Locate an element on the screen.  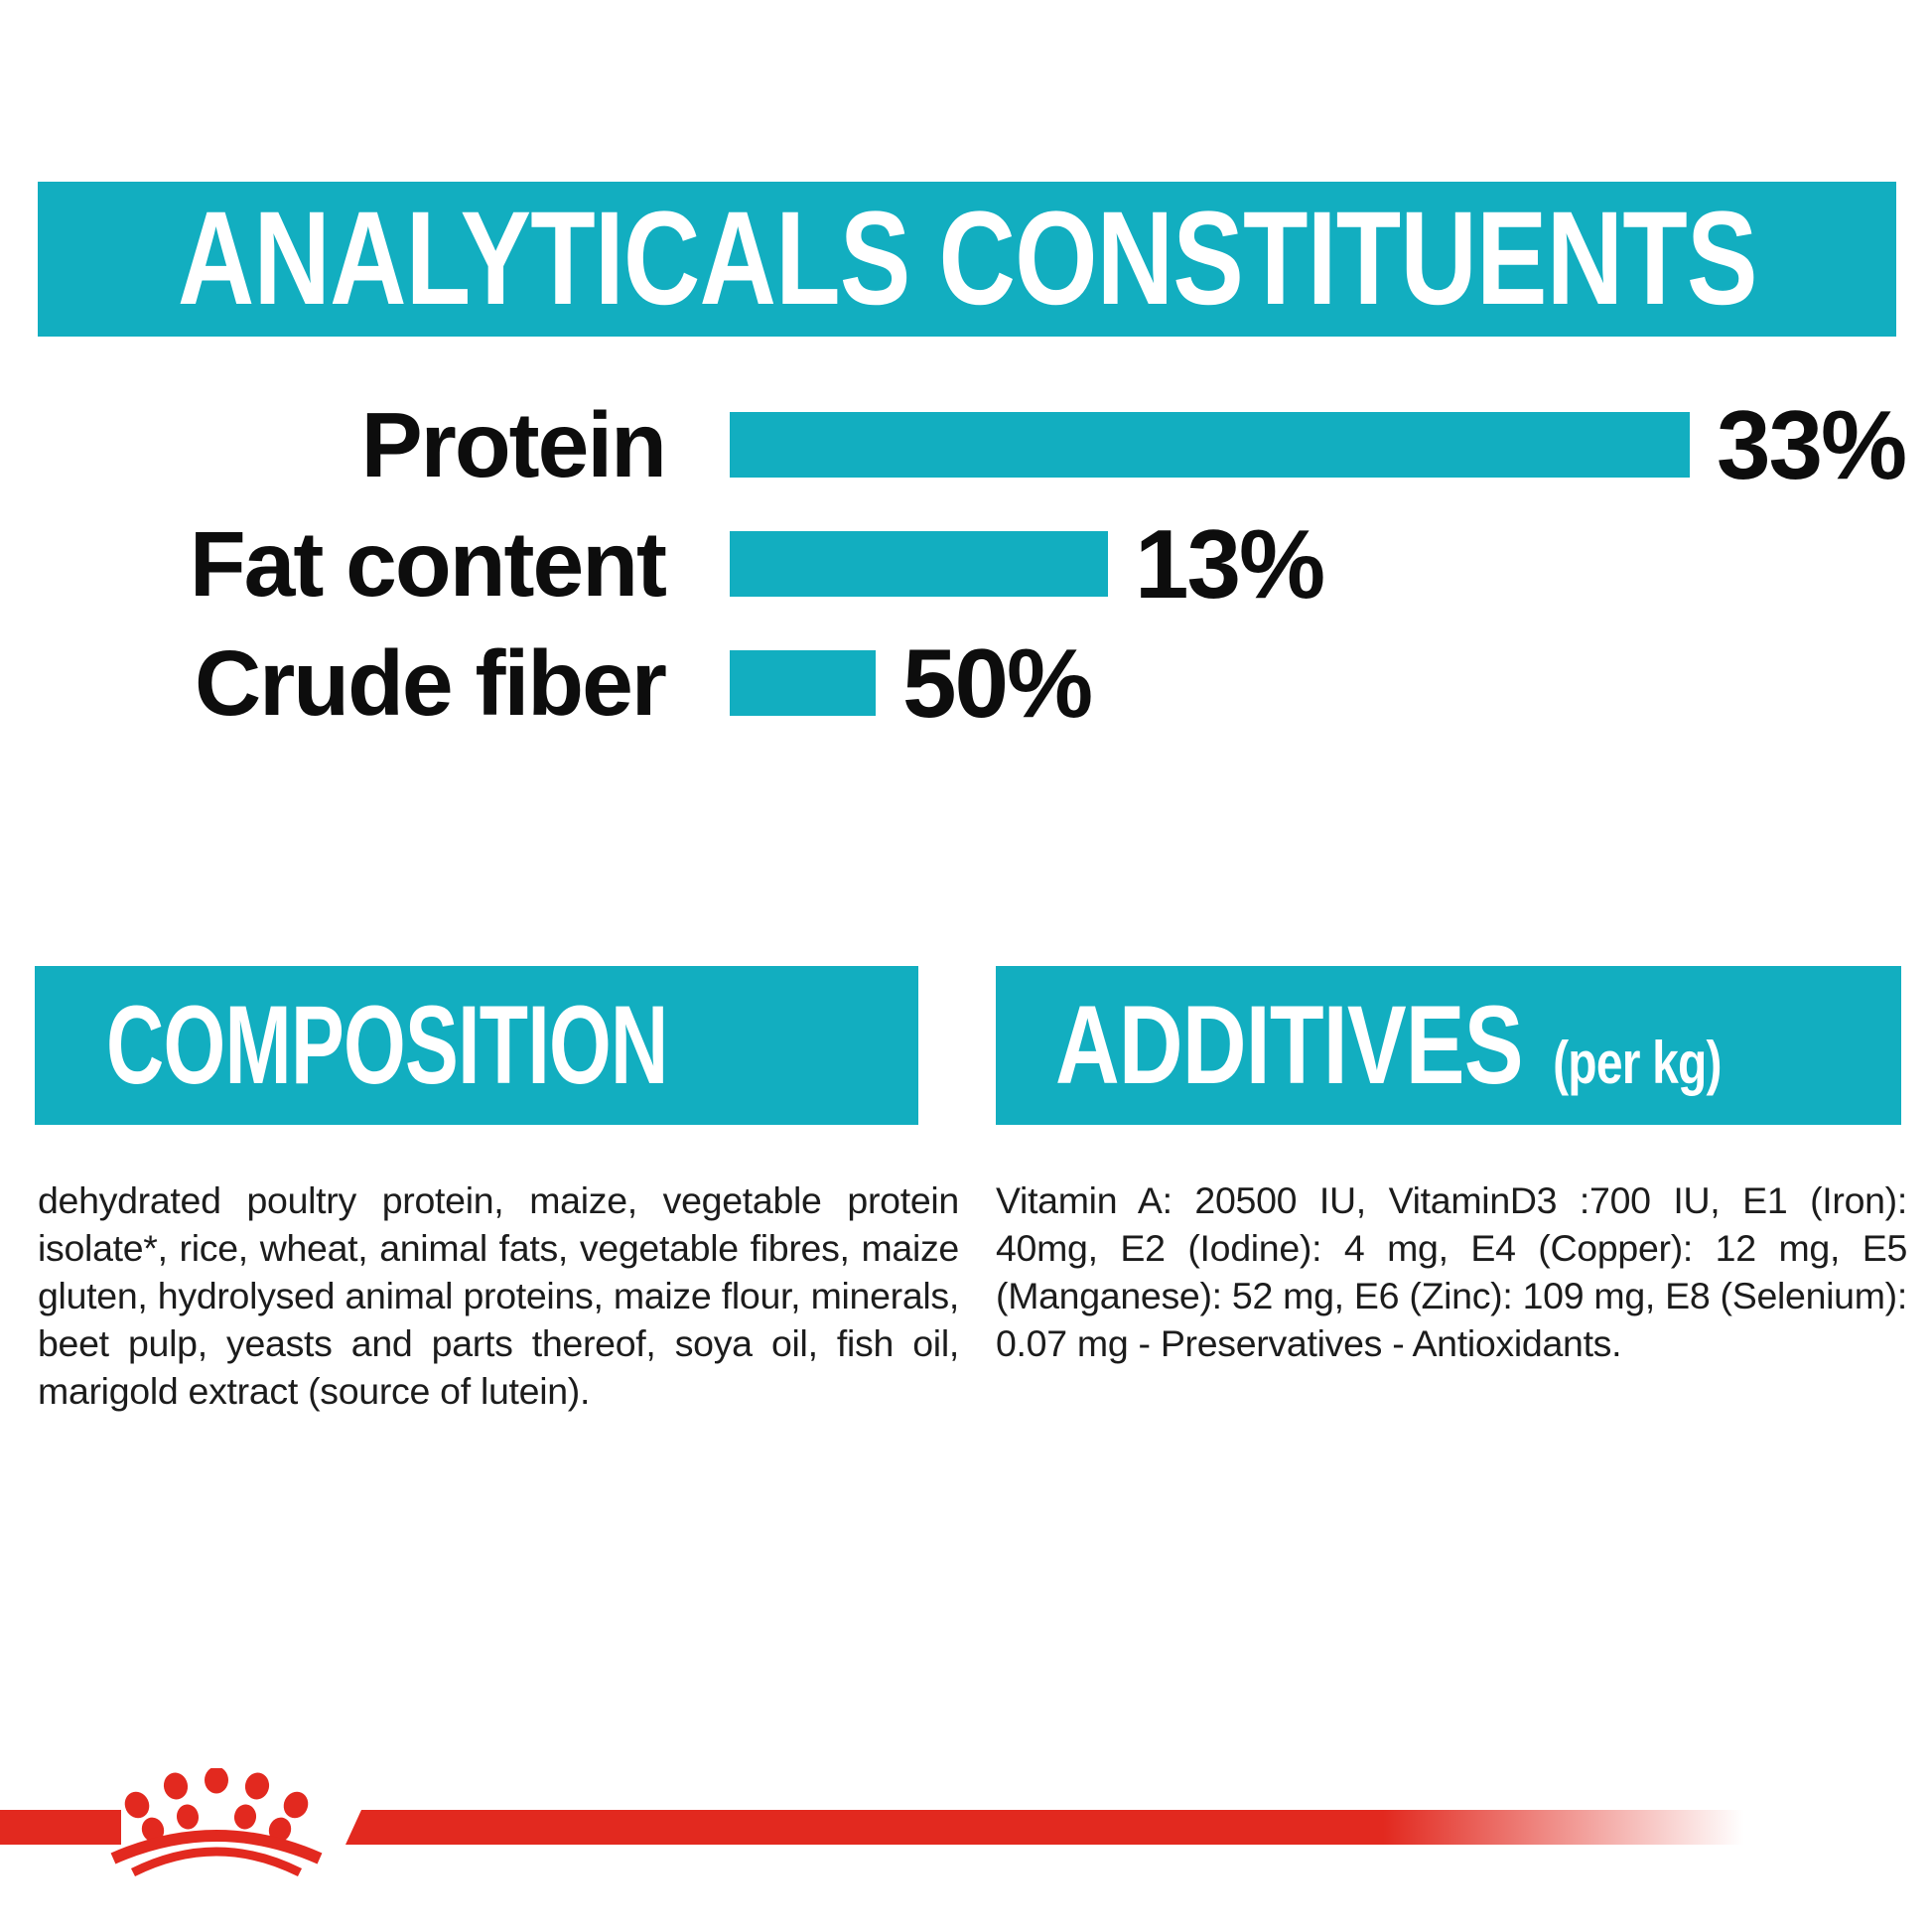
red-stripe-right is located at coordinates (1066, 1828).